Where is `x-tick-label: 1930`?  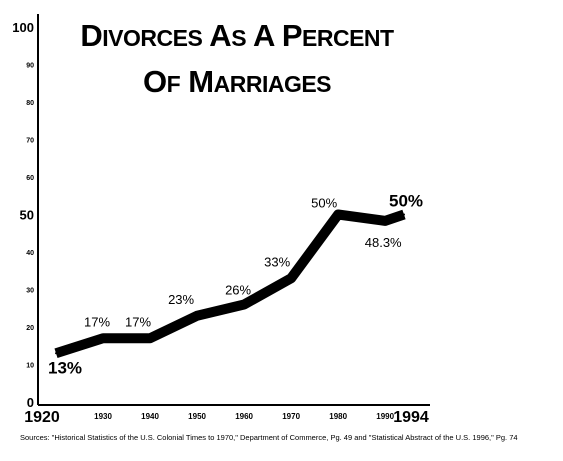
x-tick-label: 1930 is located at coordinates (103, 416).